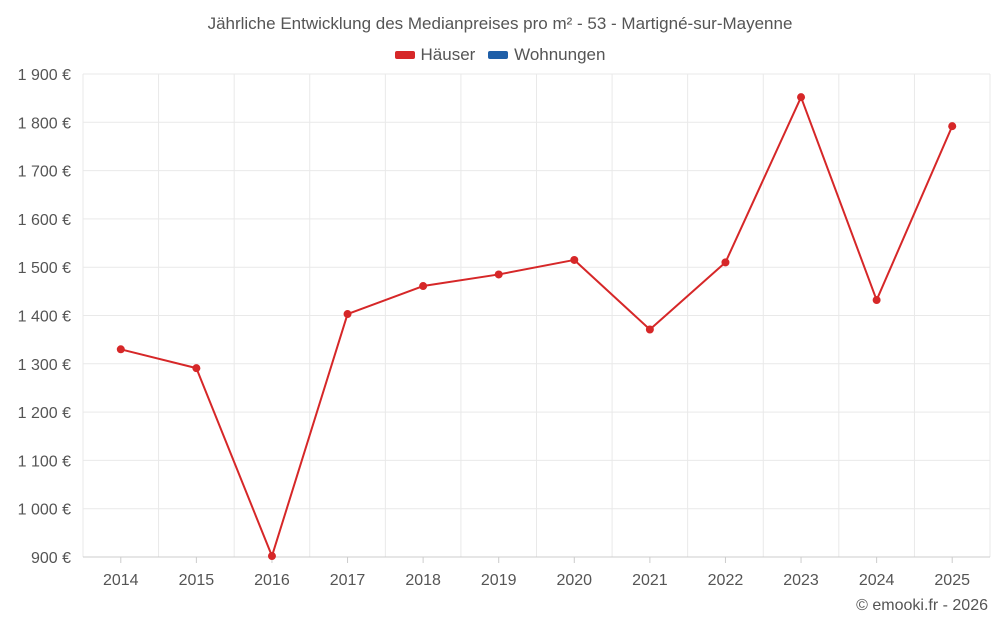  What do you see at coordinates (272, 580) in the screenshot?
I see `x-tick-label: 2016` at bounding box center [272, 580].